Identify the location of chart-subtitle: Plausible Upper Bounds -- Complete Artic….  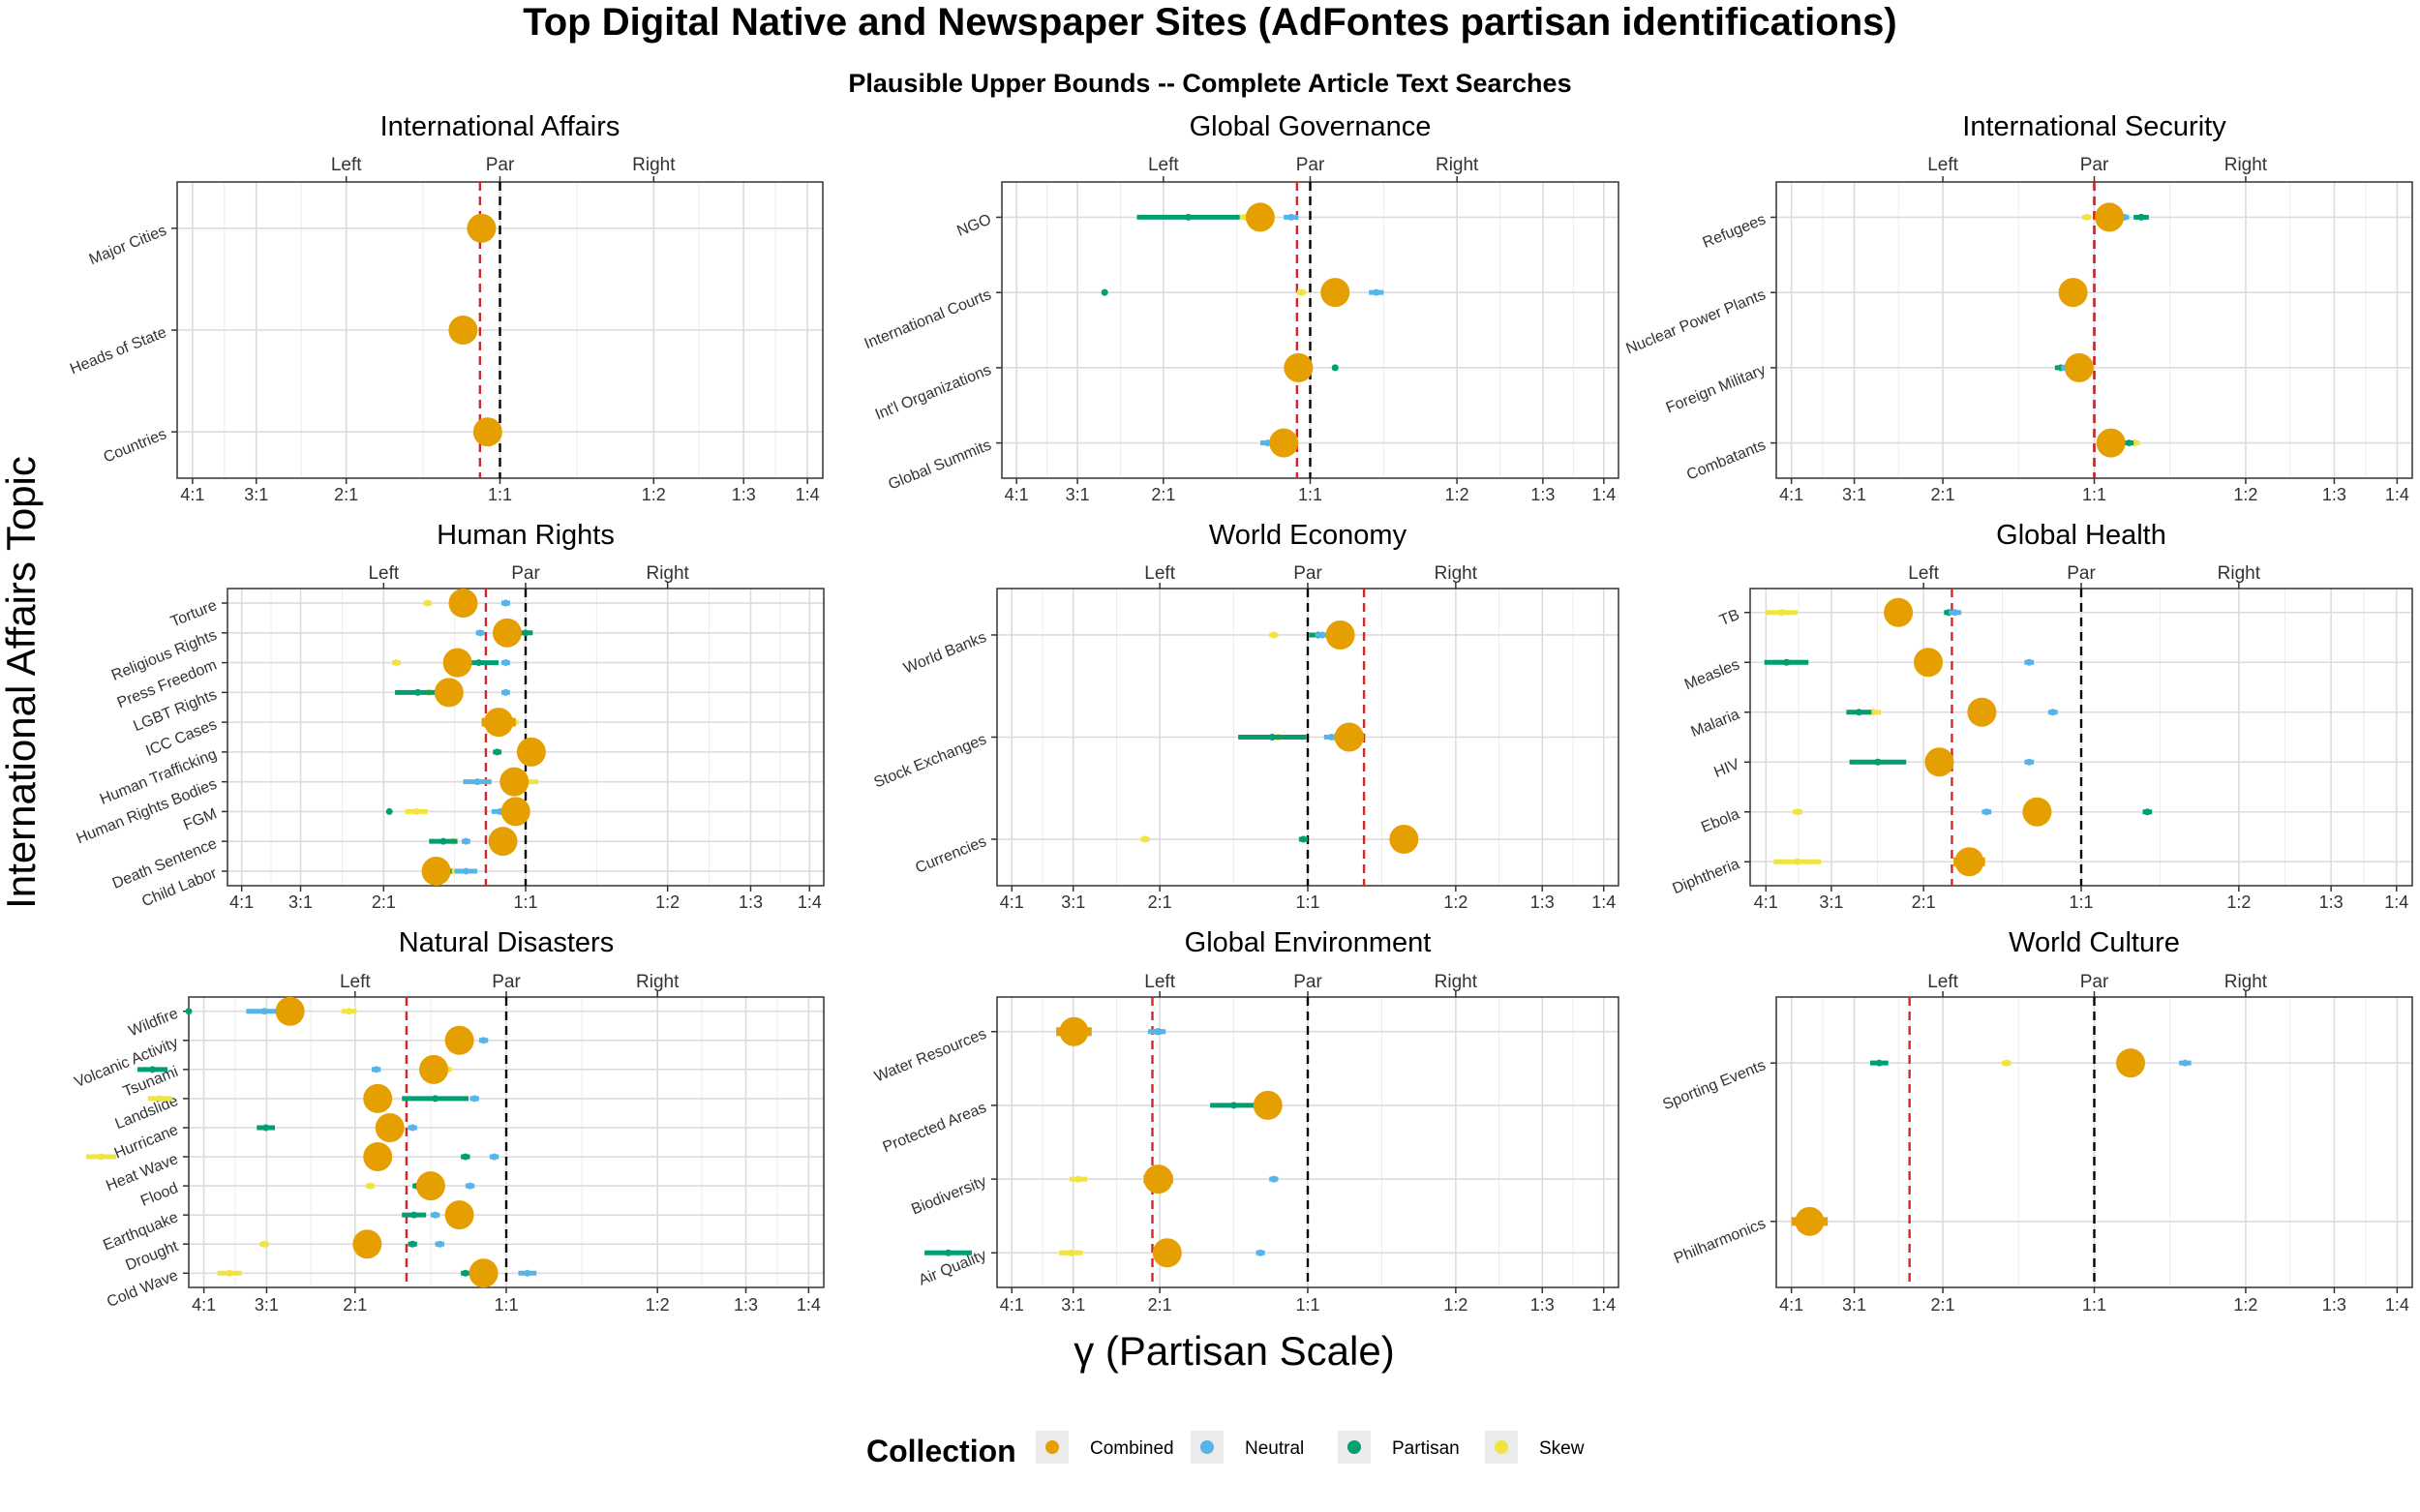
(1209, 83).